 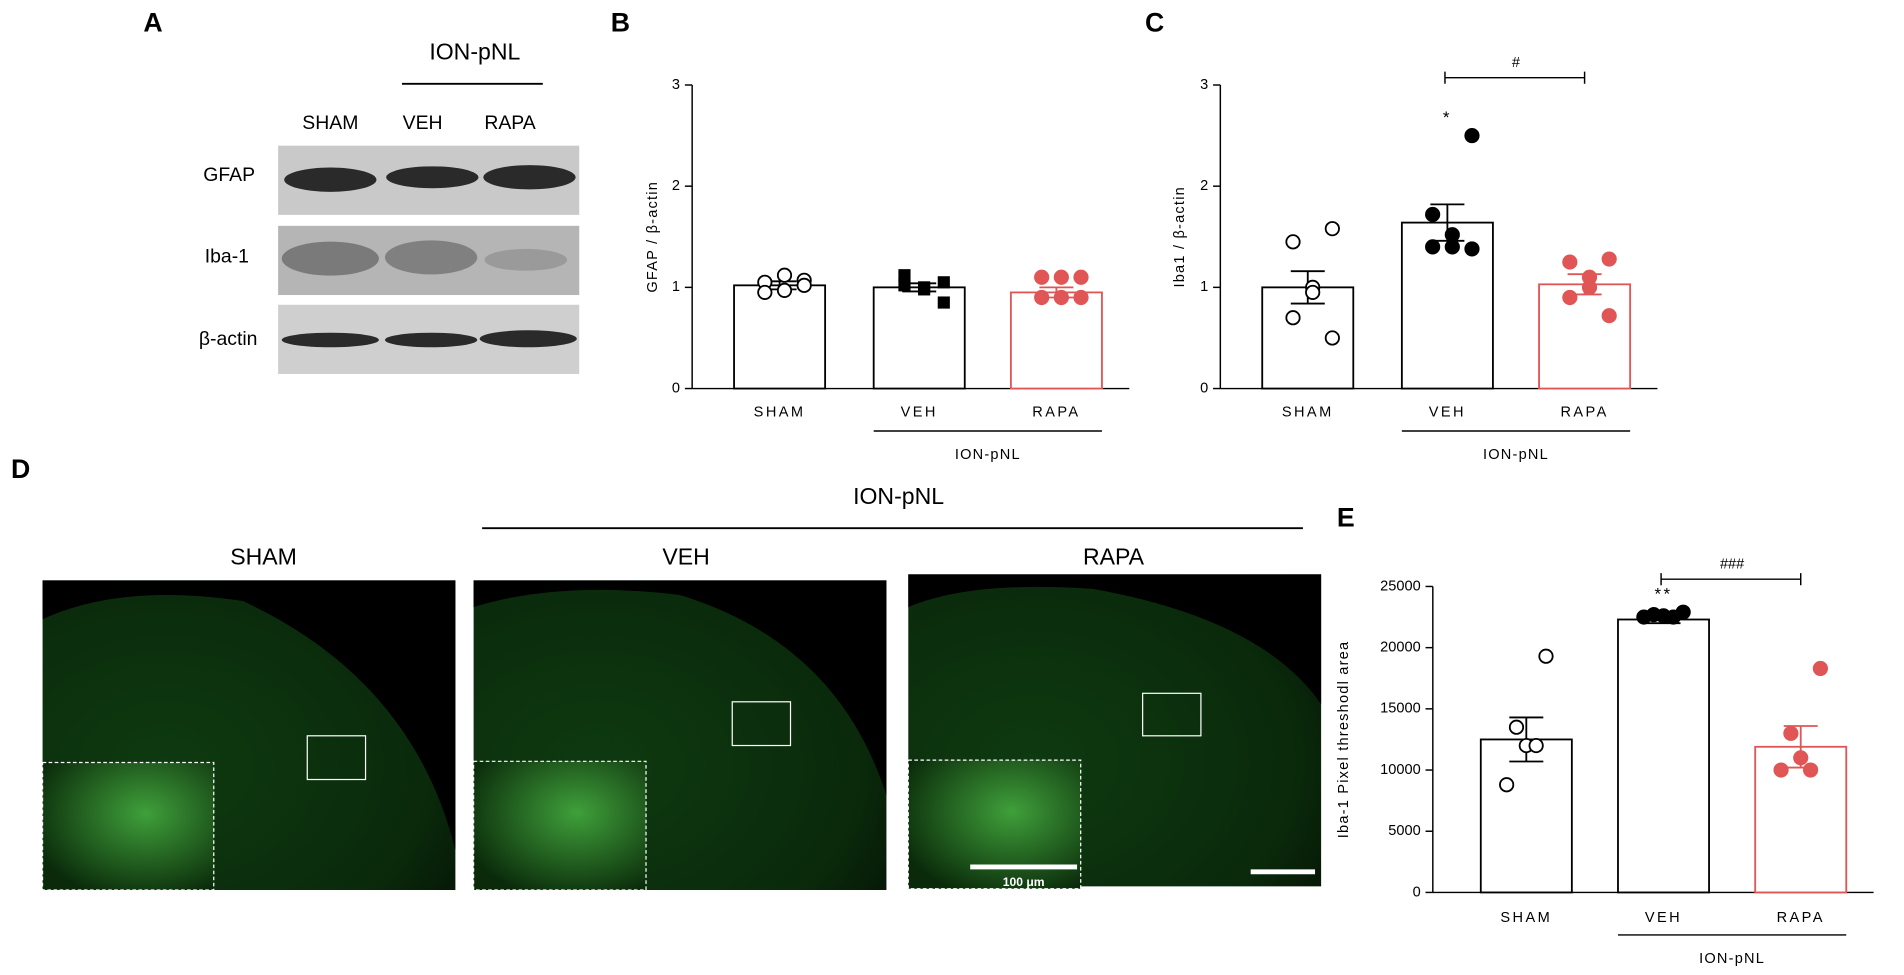 I want to click on panel-letter: E, so click(x=1346, y=518).